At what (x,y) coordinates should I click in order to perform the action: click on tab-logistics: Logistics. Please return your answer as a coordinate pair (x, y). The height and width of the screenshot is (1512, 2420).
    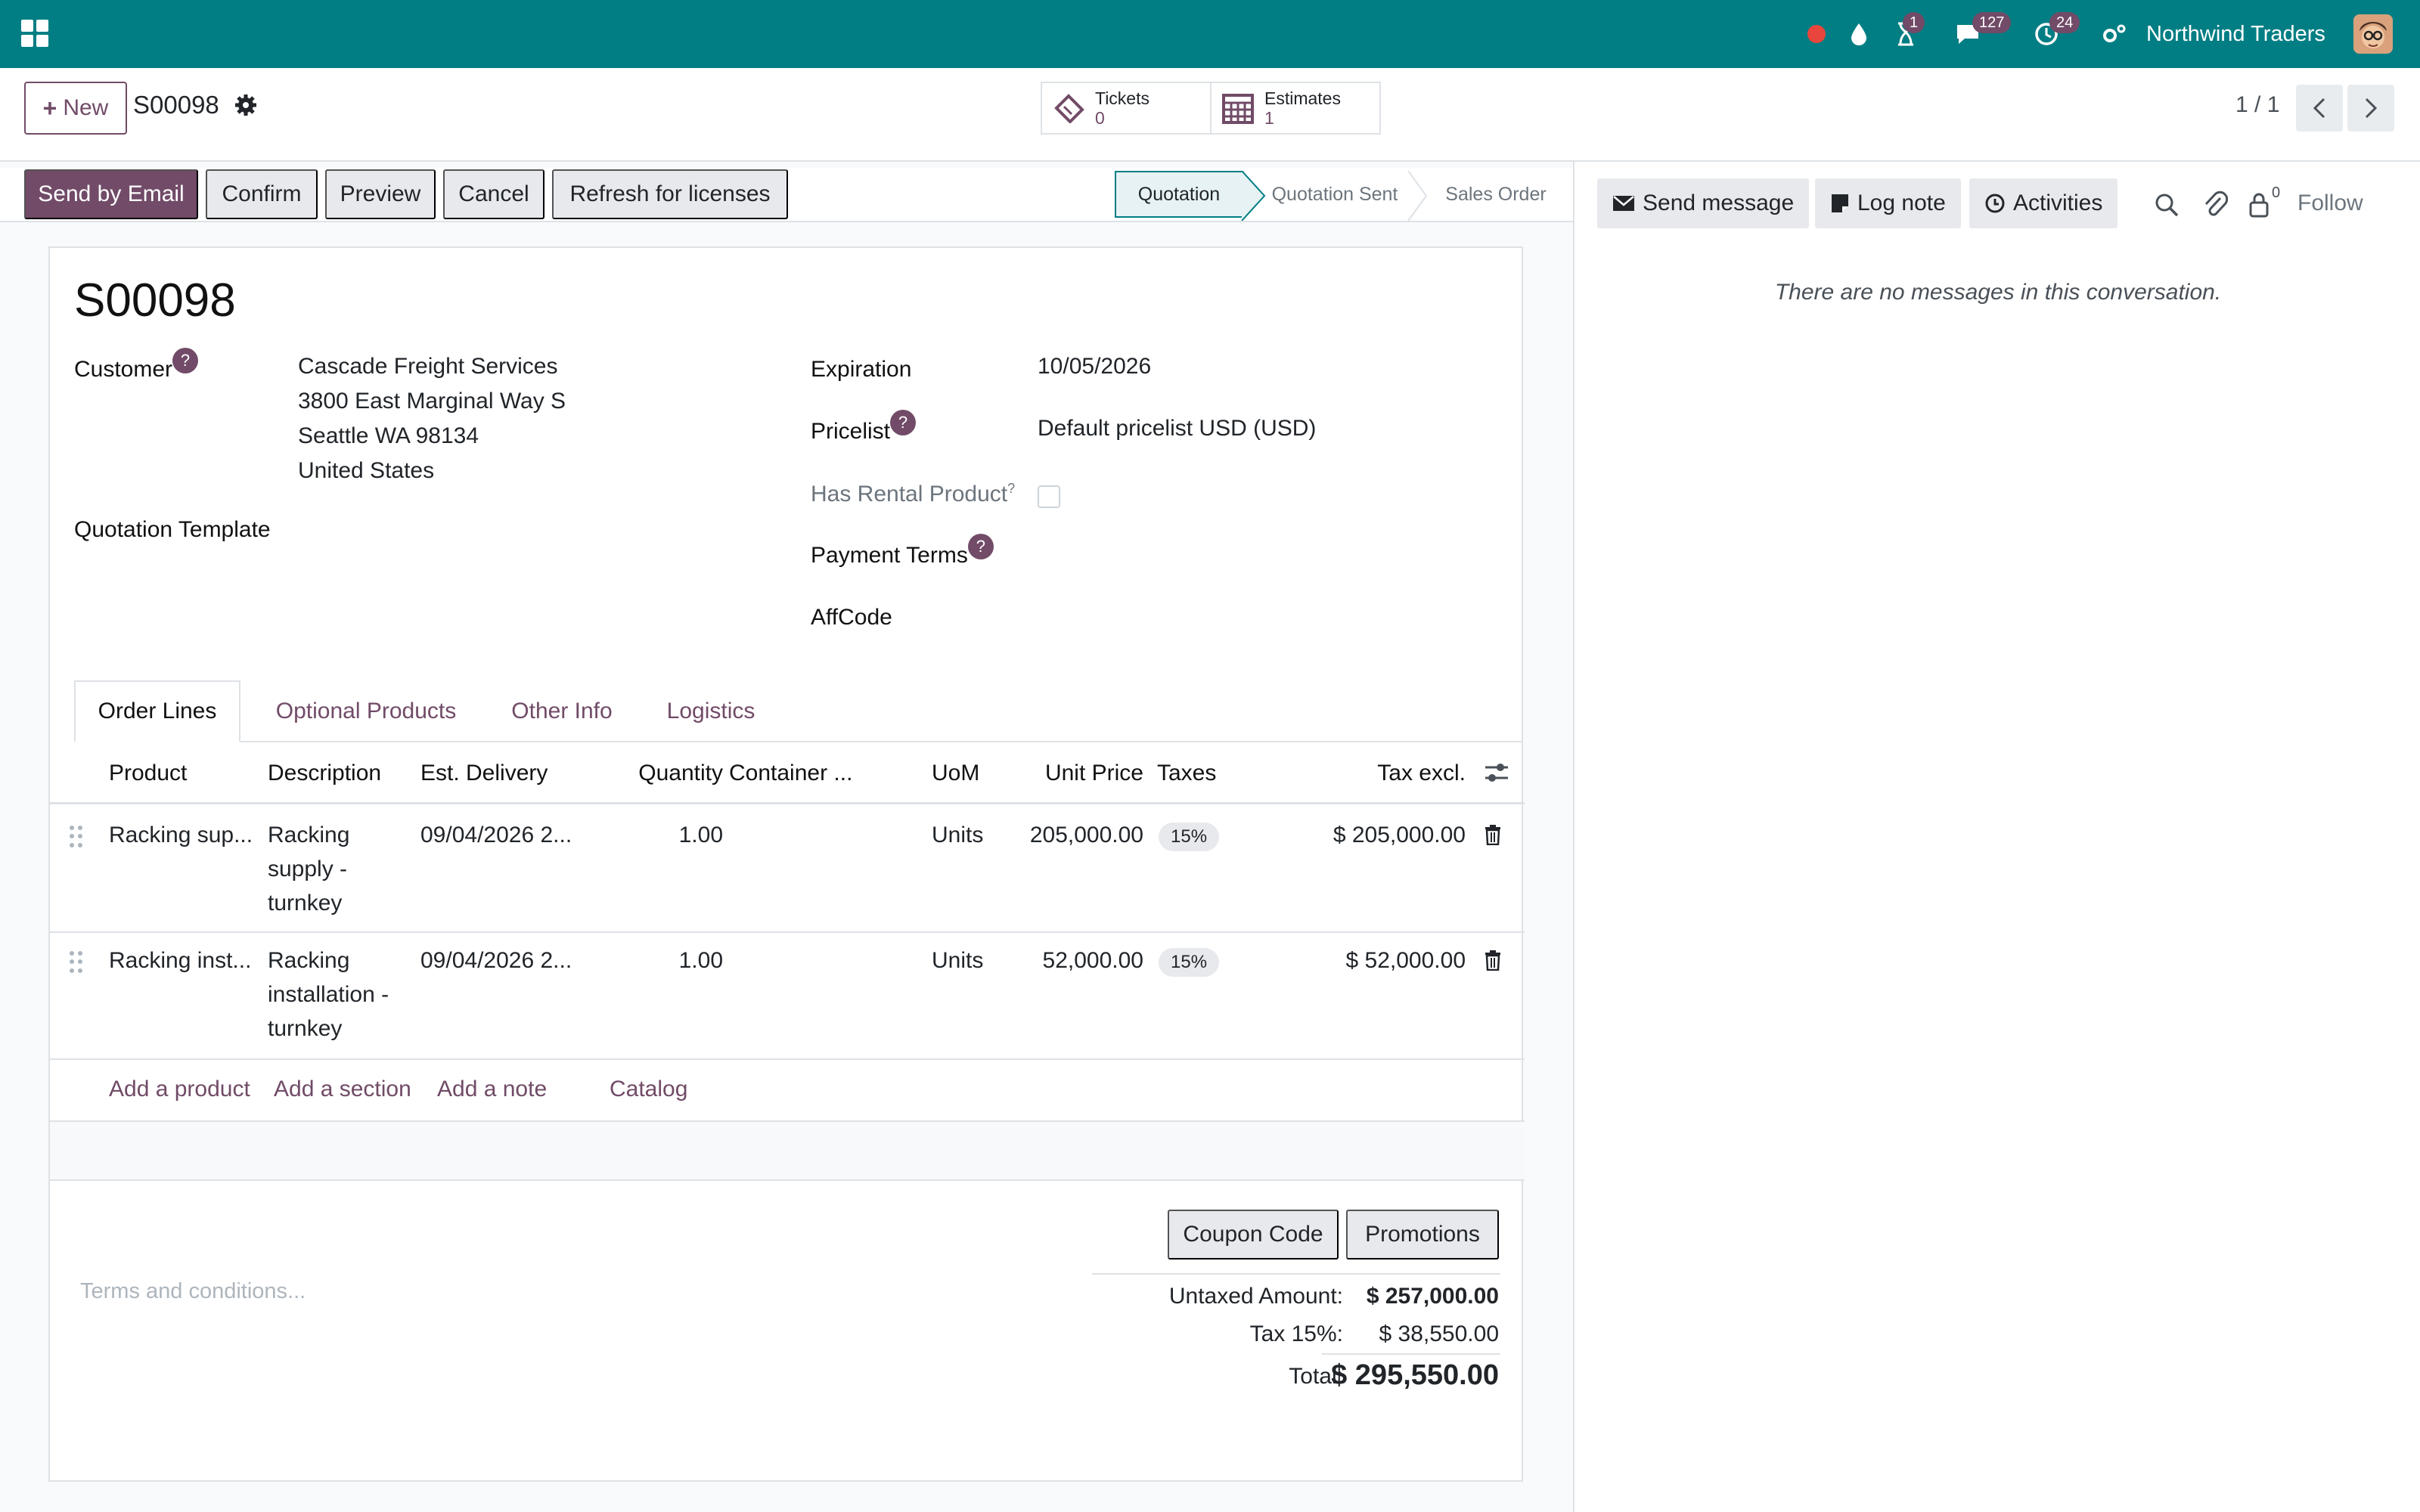
    Looking at the image, I should click on (710, 711).